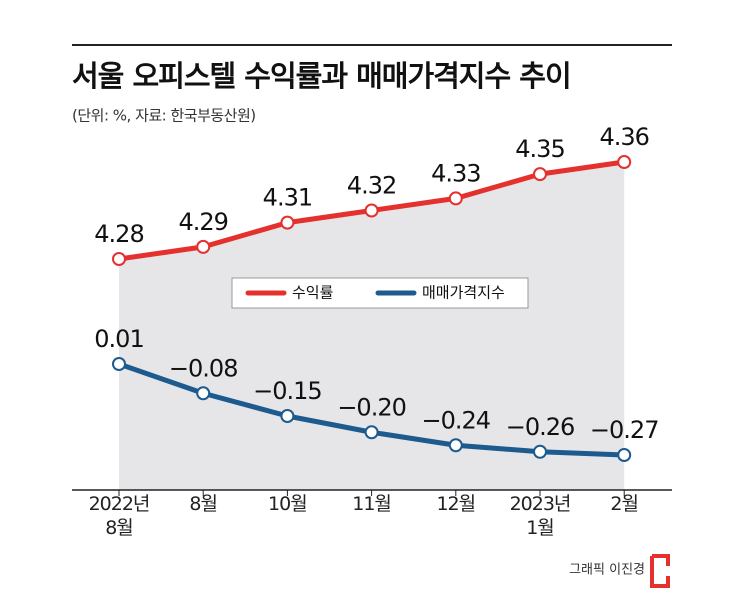 The width and height of the screenshot is (745, 593). I want to click on data-label: 4.35, so click(539, 149).